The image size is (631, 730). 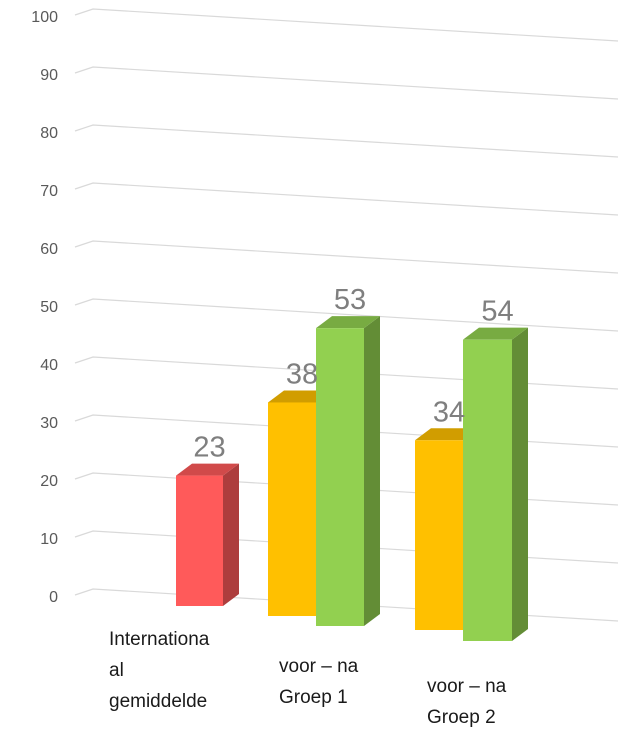 I want to click on y-tick-label: 20, so click(x=49, y=481).